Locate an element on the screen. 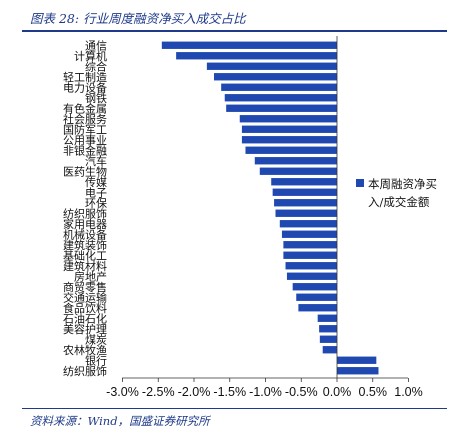 The height and width of the screenshot is (439, 469). title-divider is located at coordinates (234, 31).